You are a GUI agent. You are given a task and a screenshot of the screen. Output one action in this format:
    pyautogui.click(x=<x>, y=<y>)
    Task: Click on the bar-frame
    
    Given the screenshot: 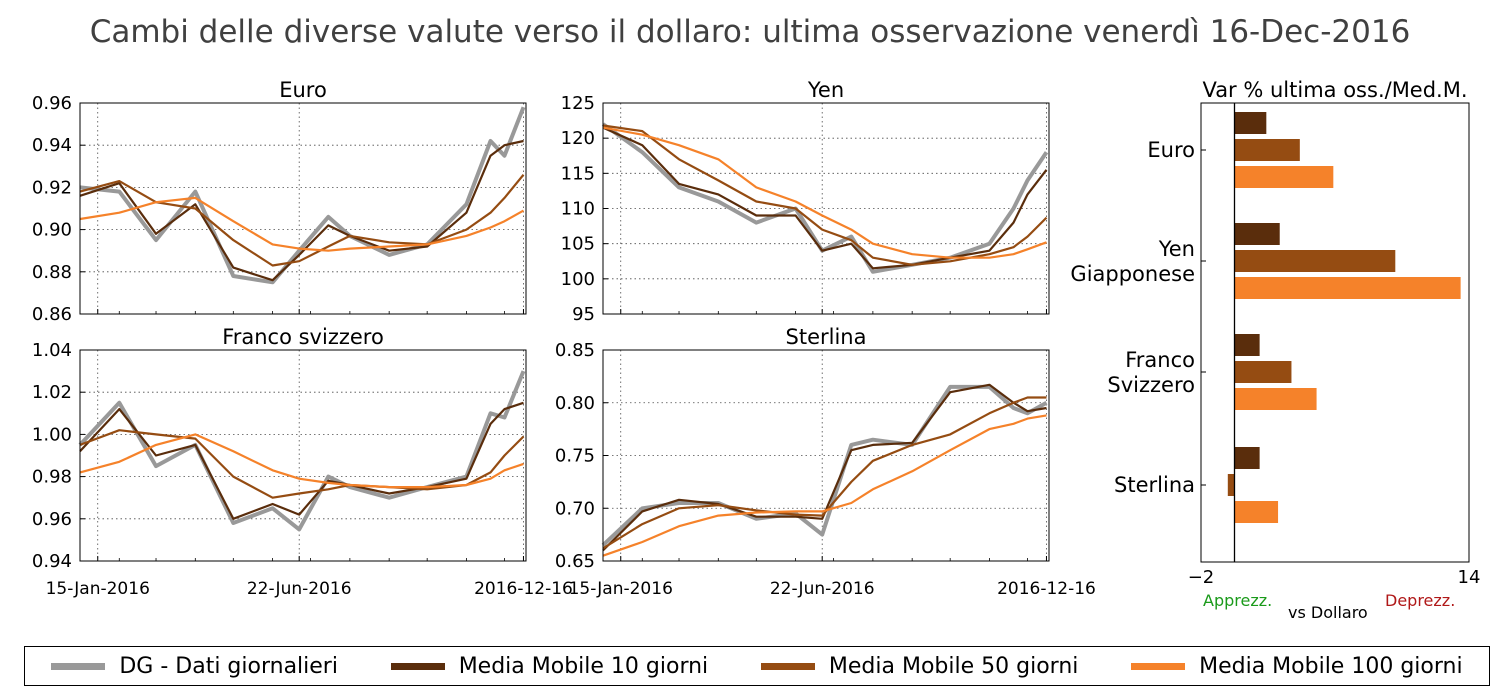 What is the action you would take?
    pyautogui.click(x=1335, y=332)
    